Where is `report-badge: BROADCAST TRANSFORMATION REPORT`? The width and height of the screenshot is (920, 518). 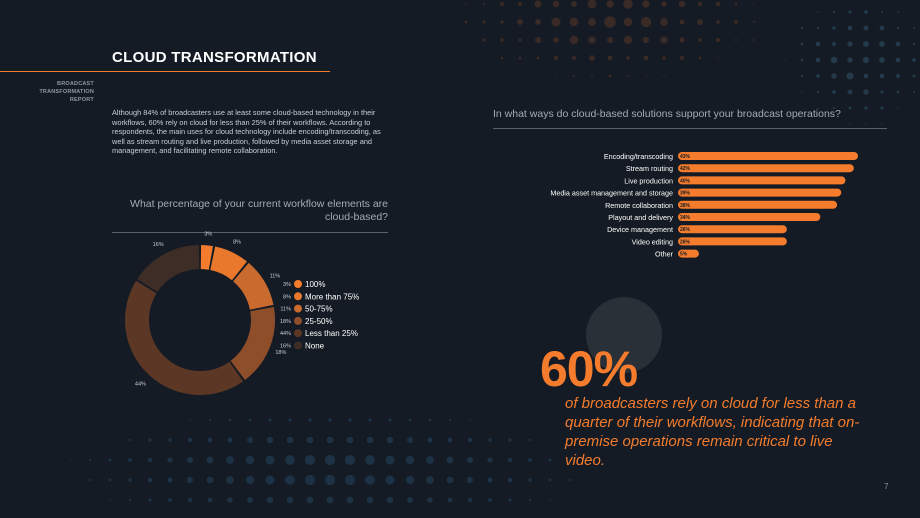
report-badge: BROADCAST TRANSFORMATION REPORT is located at coordinates (65, 92).